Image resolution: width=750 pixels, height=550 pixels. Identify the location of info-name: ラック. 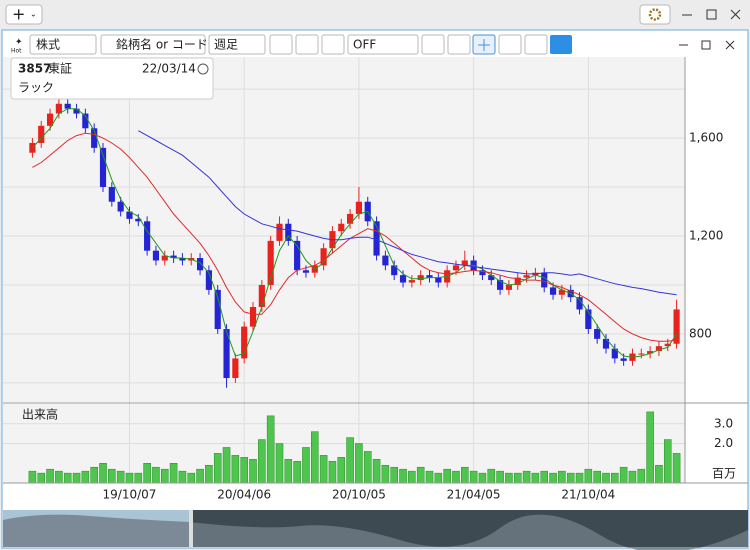
(36, 88).